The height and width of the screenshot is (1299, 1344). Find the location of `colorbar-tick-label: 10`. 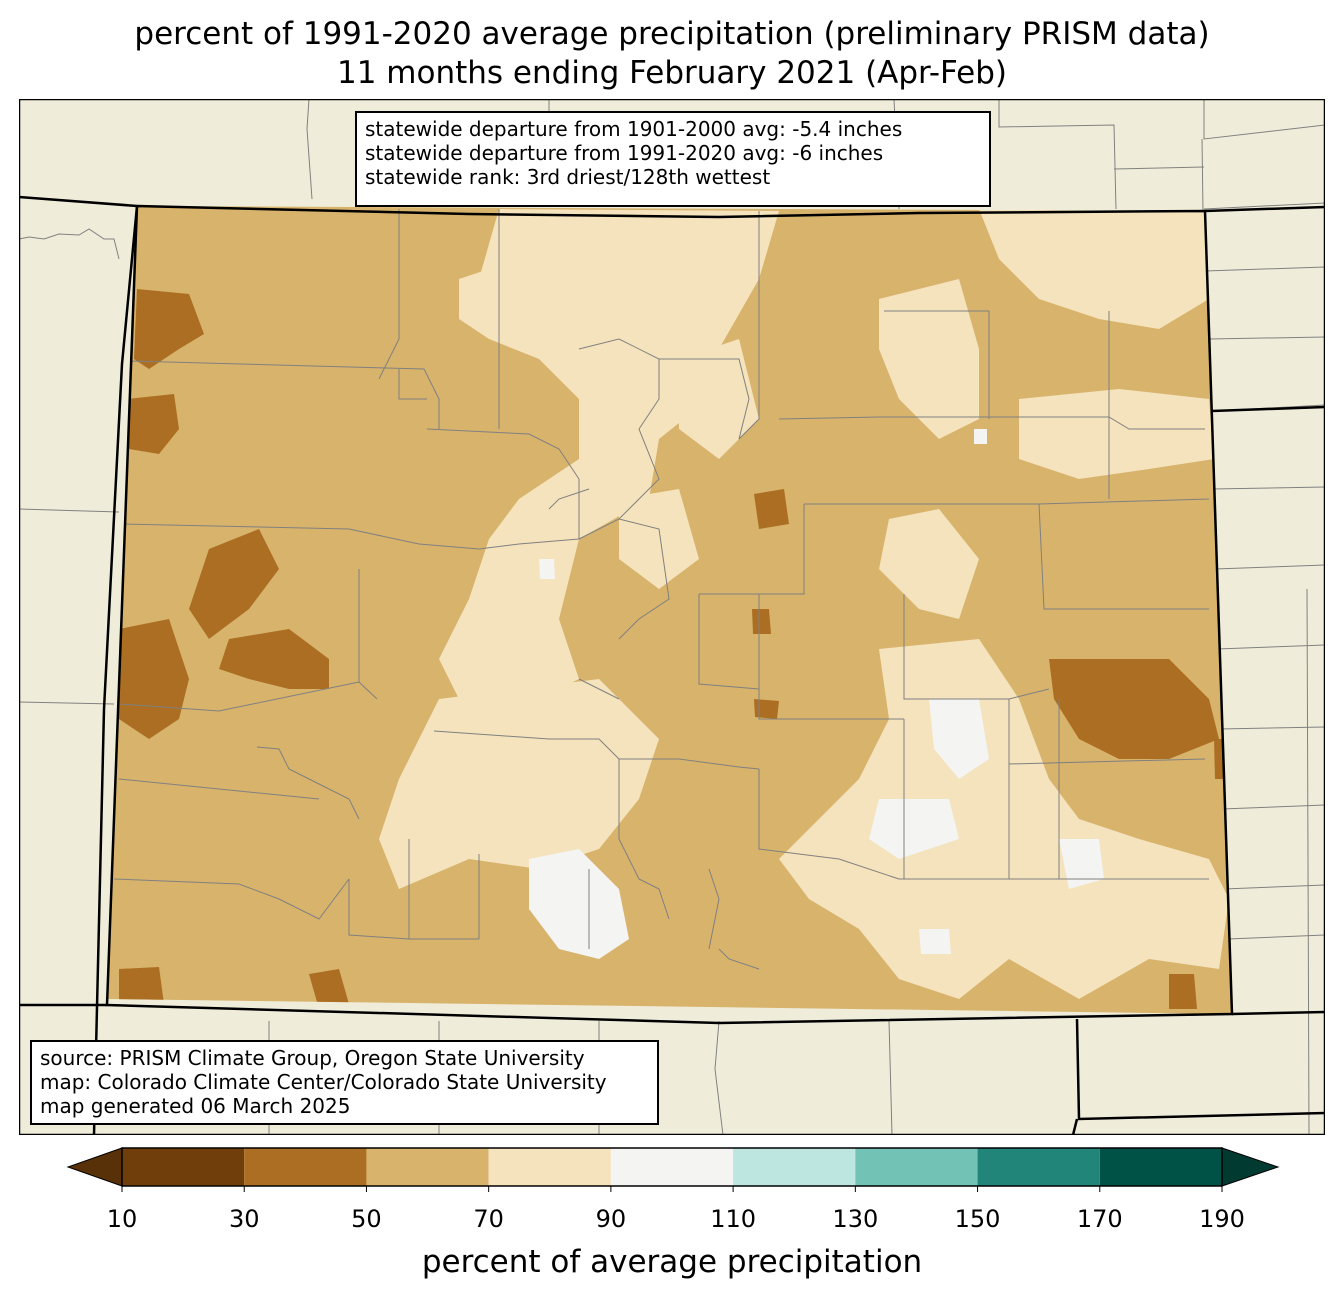

colorbar-tick-label: 10 is located at coordinates (122, 1219).